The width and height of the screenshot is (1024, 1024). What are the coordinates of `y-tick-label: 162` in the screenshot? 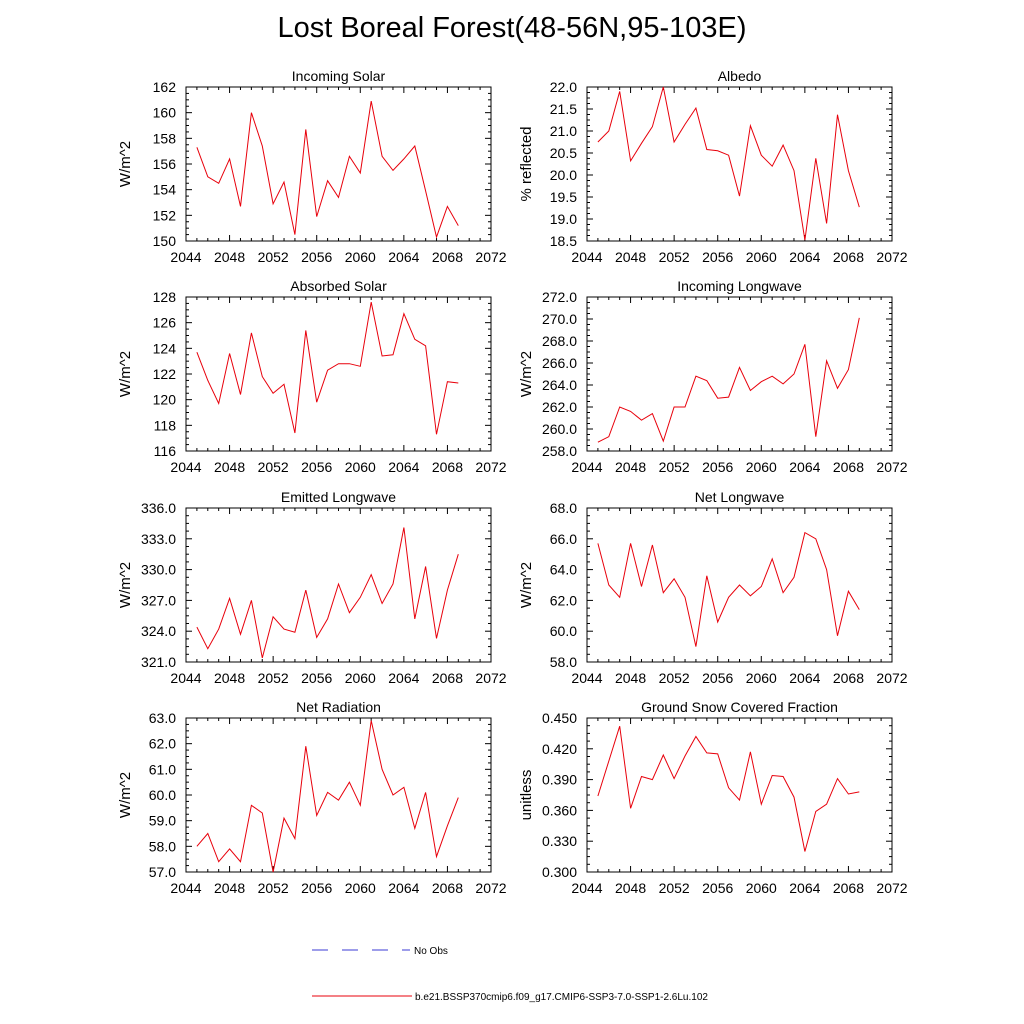 It's located at (165, 87).